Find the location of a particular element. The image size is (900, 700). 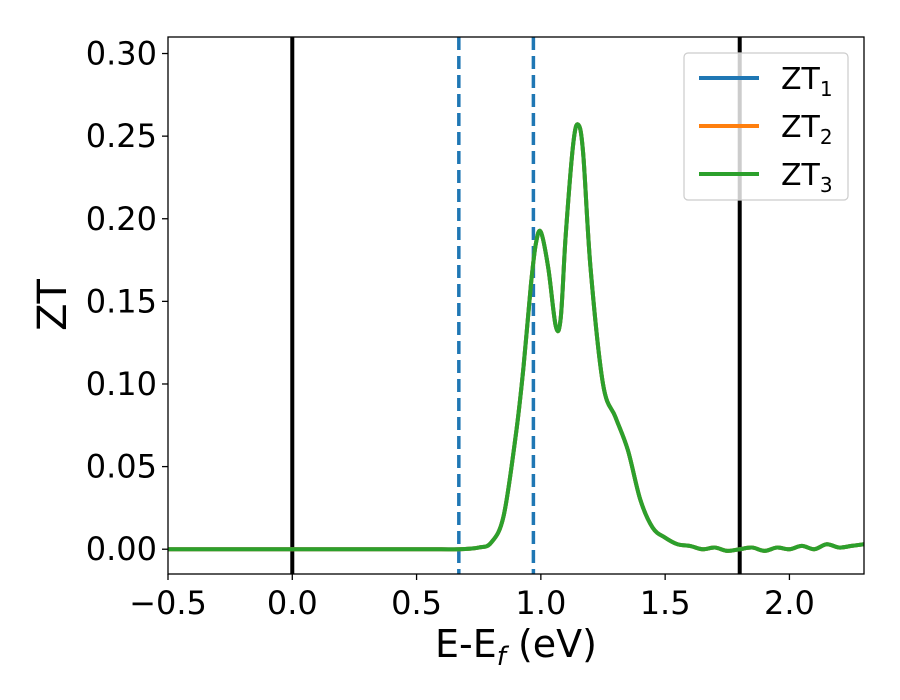

y-tick-label: 0.05 is located at coordinates (121, 467).